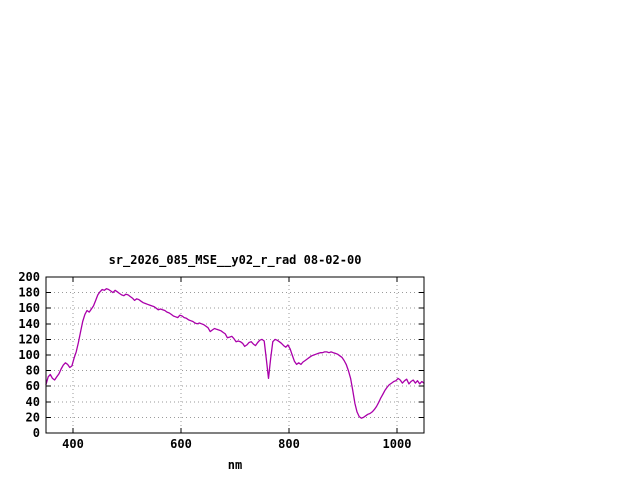 Image resolution: width=640 pixels, height=480 pixels. What do you see at coordinates (29, 324) in the screenshot?
I see `y-tick-label: 140` at bounding box center [29, 324].